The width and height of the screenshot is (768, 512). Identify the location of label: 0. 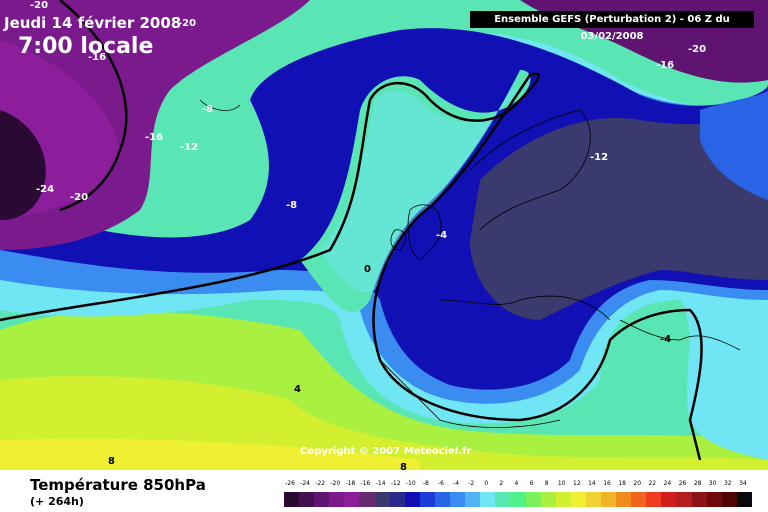
(367, 269).